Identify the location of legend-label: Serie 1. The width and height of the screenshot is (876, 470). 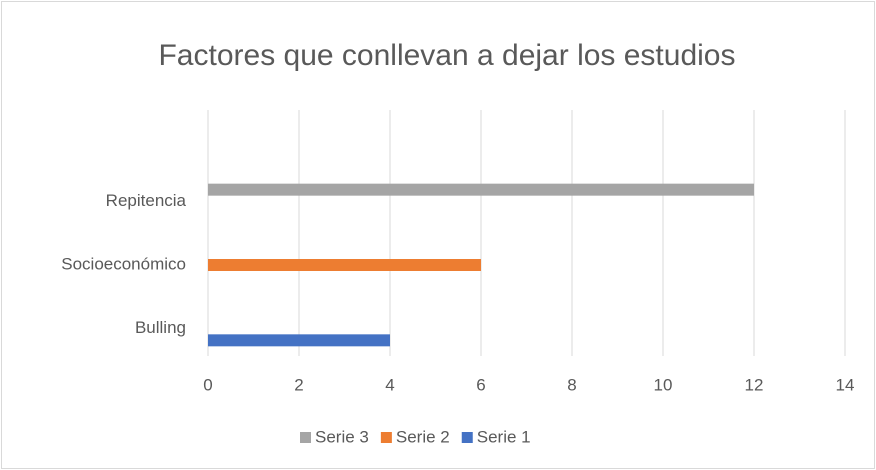
(504, 436).